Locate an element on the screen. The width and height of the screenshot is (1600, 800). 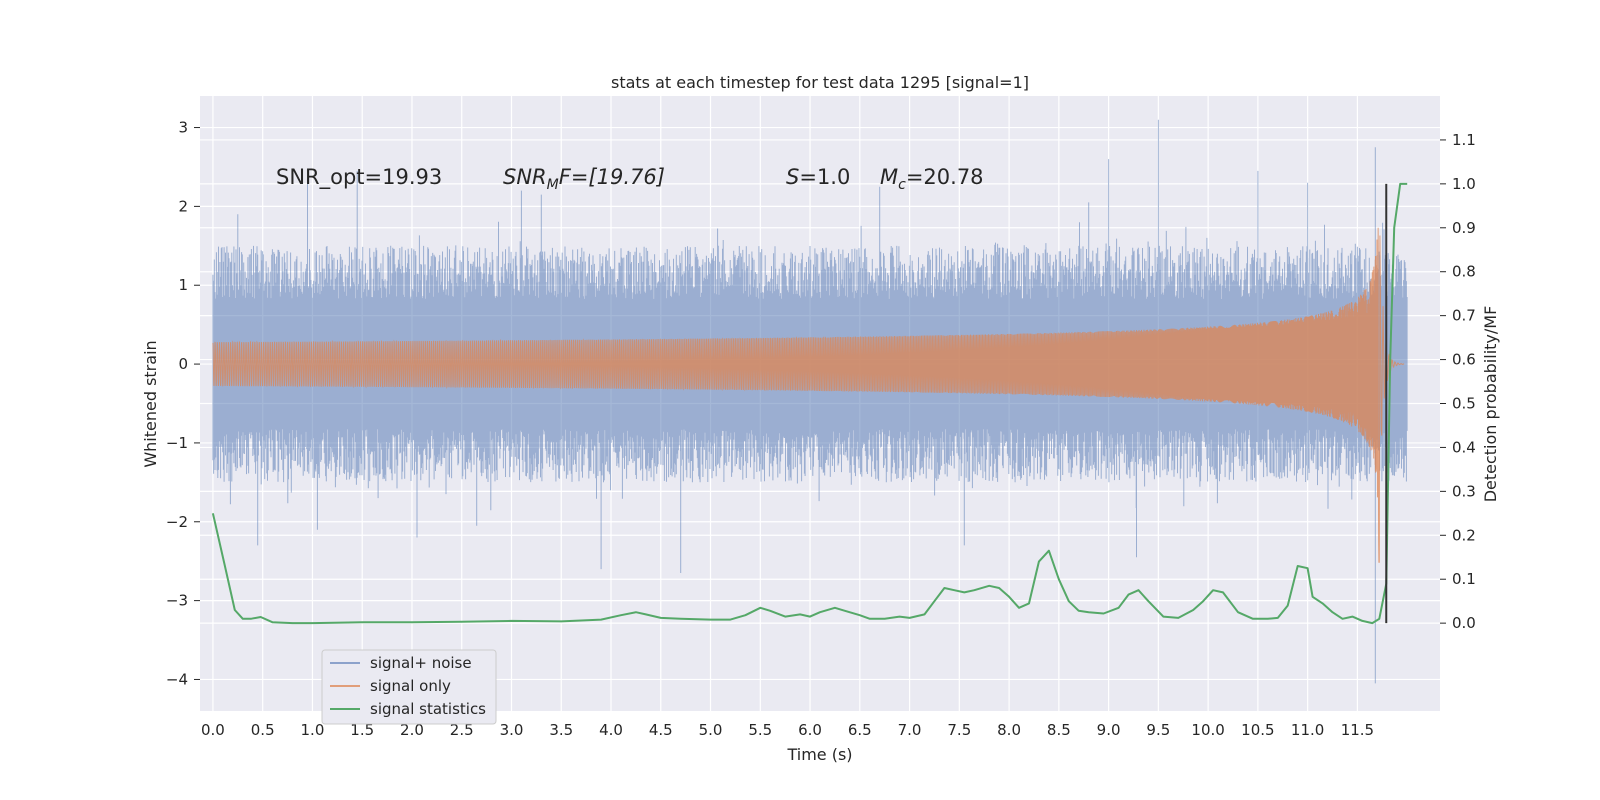
x-tick-label: 6.0 is located at coordinates (810, 730).